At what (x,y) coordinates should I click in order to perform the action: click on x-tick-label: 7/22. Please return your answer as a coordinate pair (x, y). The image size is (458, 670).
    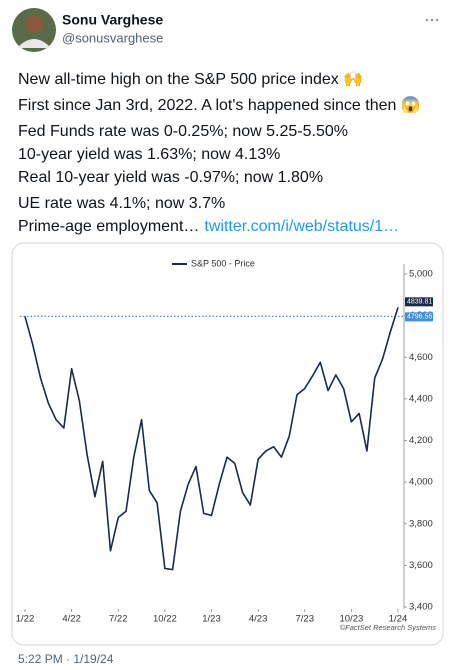
    Looking at the image, I should click on (118, 619).